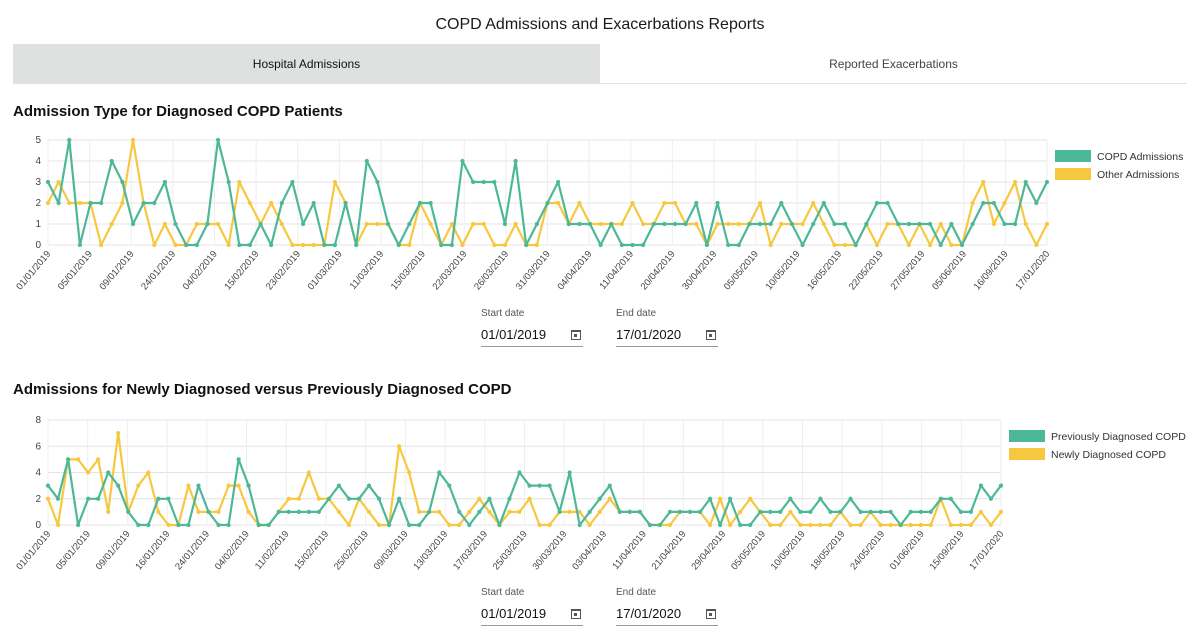 The height and width of the screenshot is (636, 1200). I want to click on x-tick-label: 20/04/2019, so click(658, 270).